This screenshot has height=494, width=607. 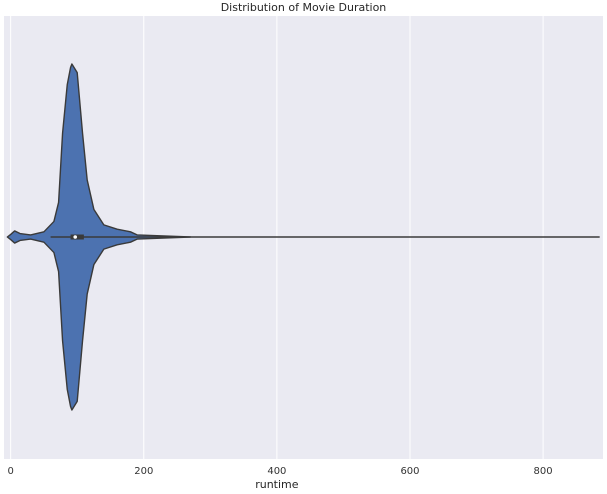 What do you see at coordinates (10, 471) in the screenshot?
I see `x-tick-label: 0` at bounding box center [10, 471].